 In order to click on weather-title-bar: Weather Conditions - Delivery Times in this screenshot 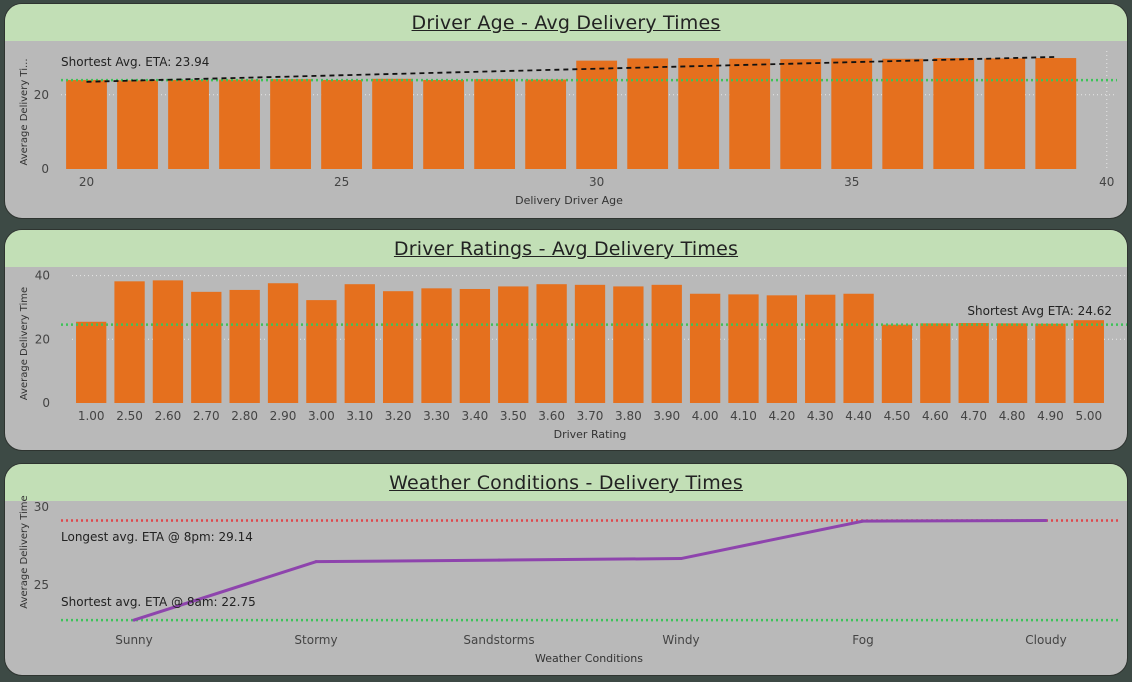, I will do `click(566, 482)`.